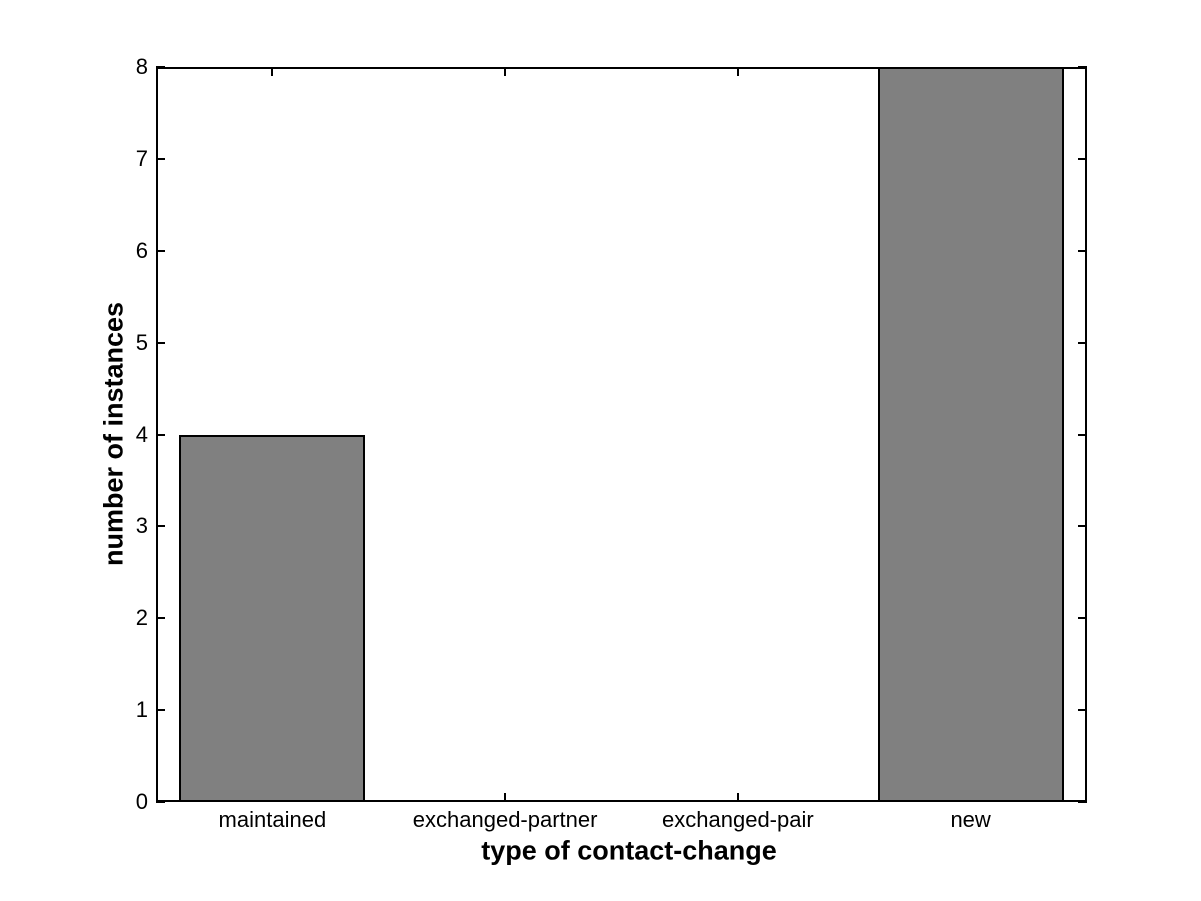 The height and width of the screenshot is (901, 1201). Describe the element at coordinates (141, 526) in the screenshot. I see `y-tick-label: 3` at that location.